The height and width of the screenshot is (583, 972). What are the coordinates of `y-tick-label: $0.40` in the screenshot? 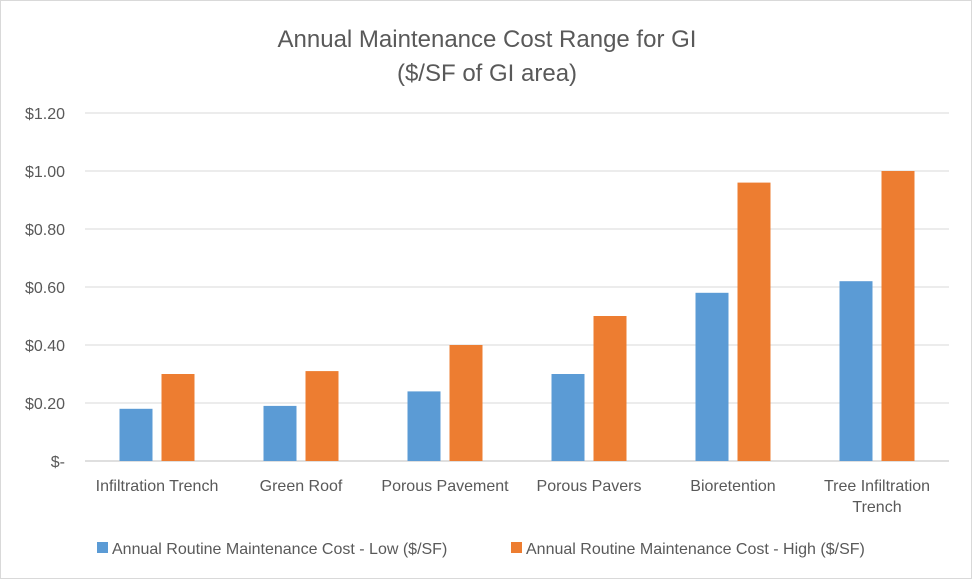 It's located at (45, 346).